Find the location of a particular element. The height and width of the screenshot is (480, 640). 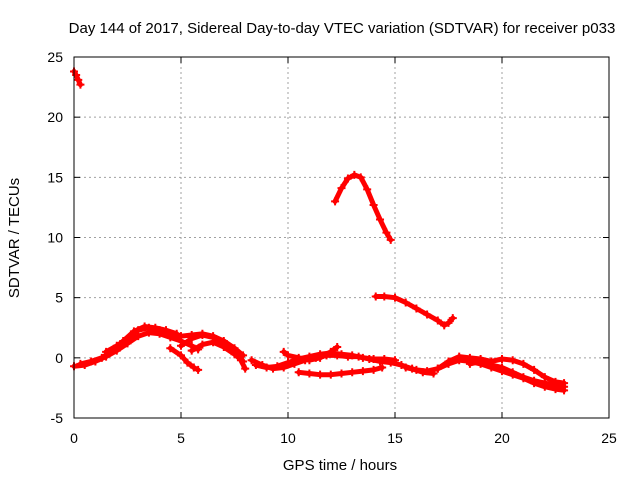

y-tick-label: -5 is located at coordinates (57, 418).